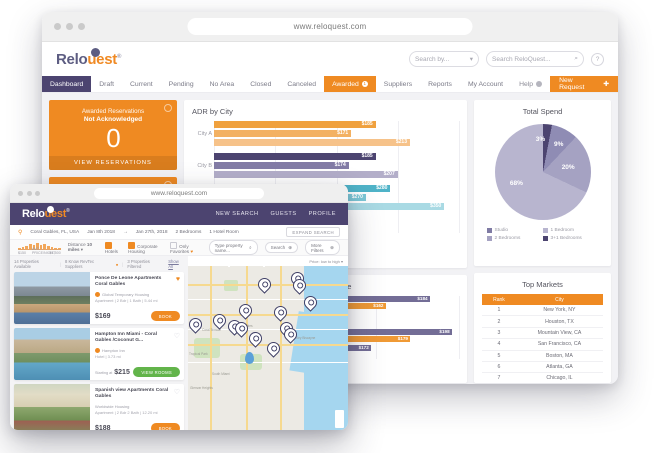 The height and width of the screenshot is (453, 655). Describe the element at coordinates (198, 354) in the screenshot. I see `map-label-tropical-park: Tropical Park` at that location.